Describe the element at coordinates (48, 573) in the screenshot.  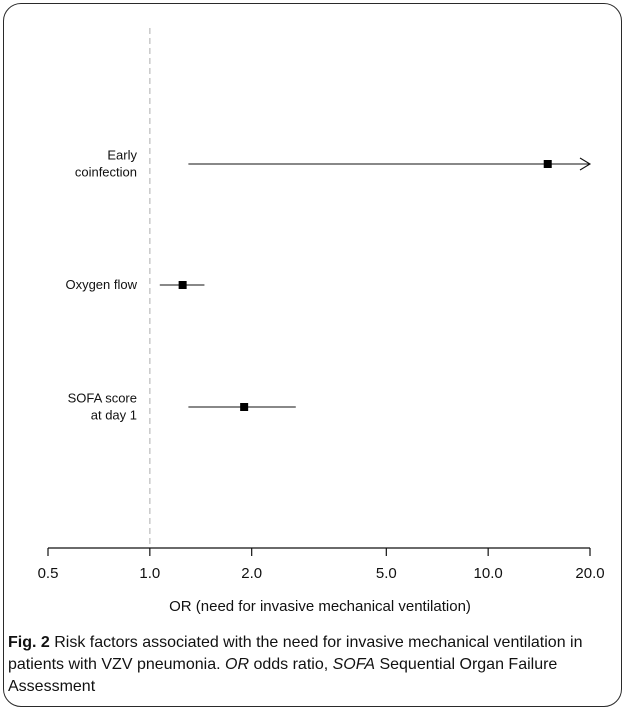
I see `x-tick-label: 0.5` at that location.